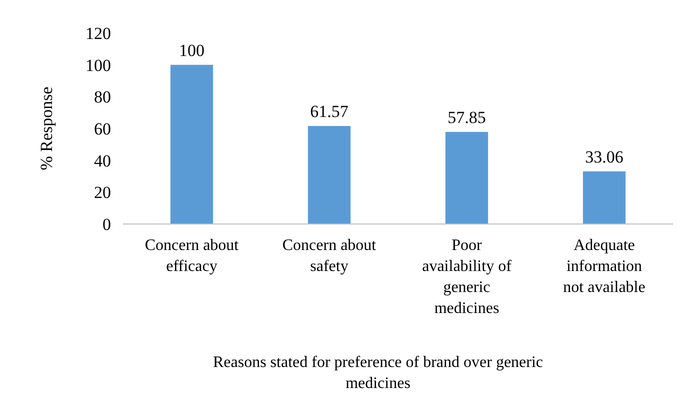 This screenshot has height=415, width=687. I want to click on x-tick-label: Poor availability of generic medicines, so click(467, 277).